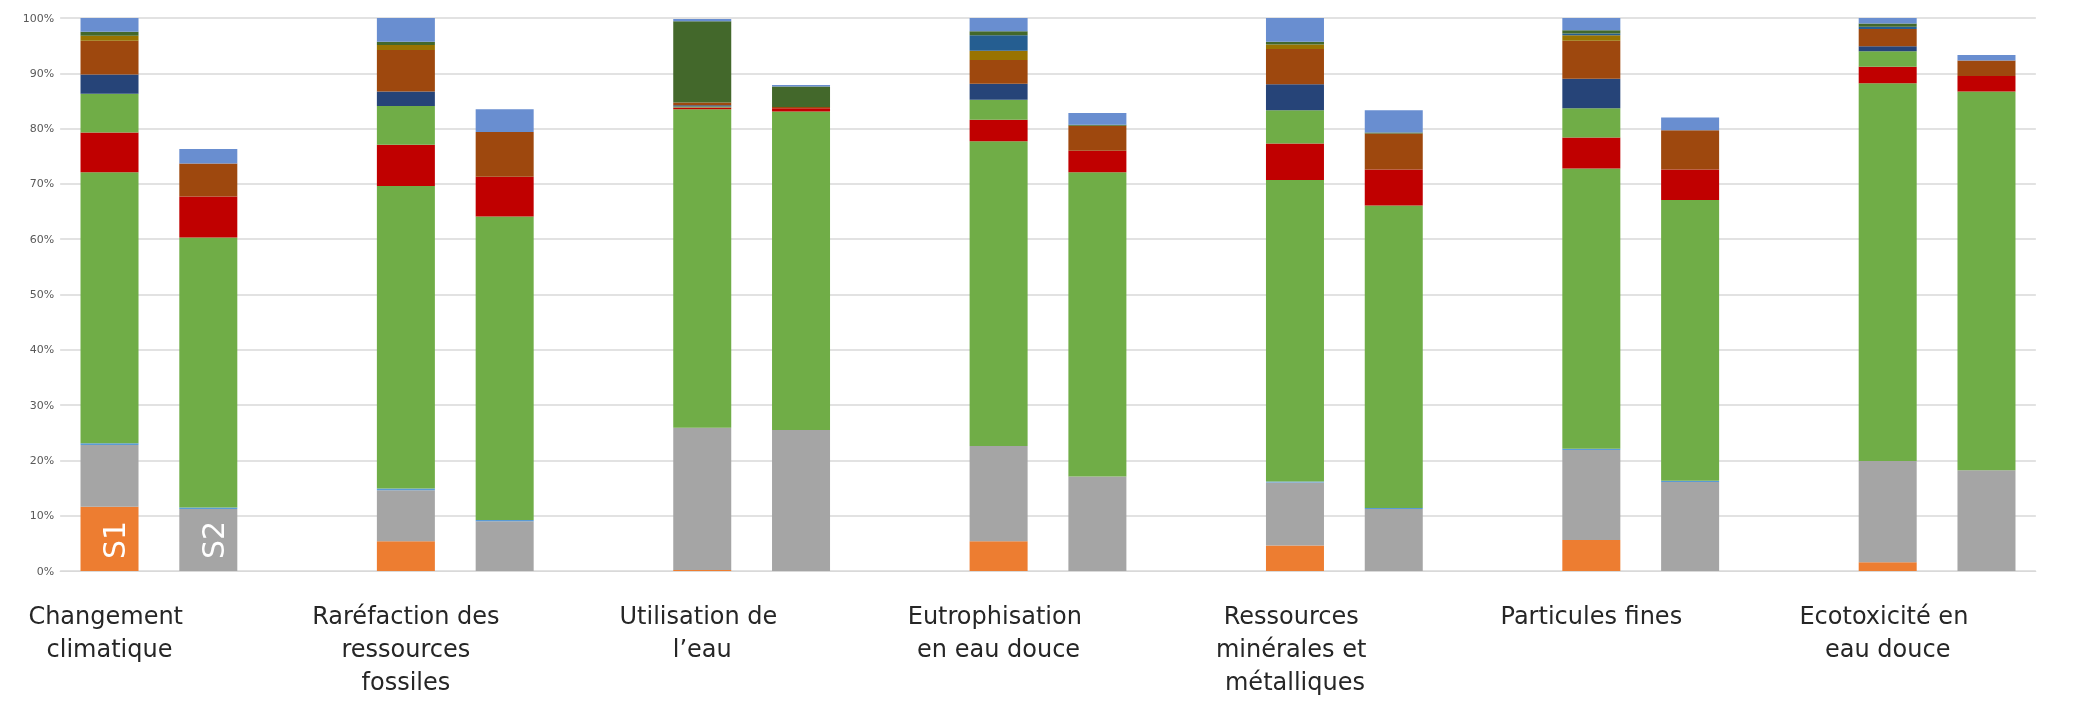  What do you see at coordinates (45, 571) in the screenshot?
I see `y-tick-label: 0%` at bounding box center [45, 571].